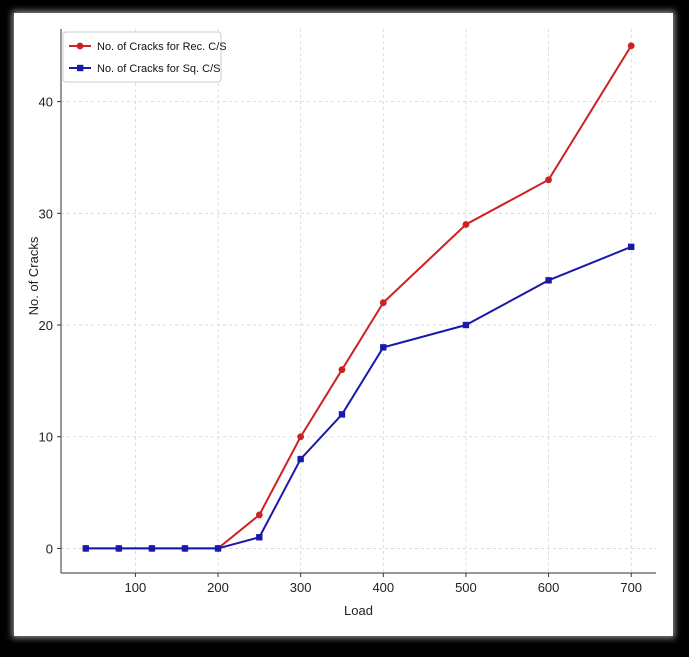  What do you see at coordinates (46, 437) in the screenshot?
I see `y-tick-label: 10` at bounding box center [46, 437].